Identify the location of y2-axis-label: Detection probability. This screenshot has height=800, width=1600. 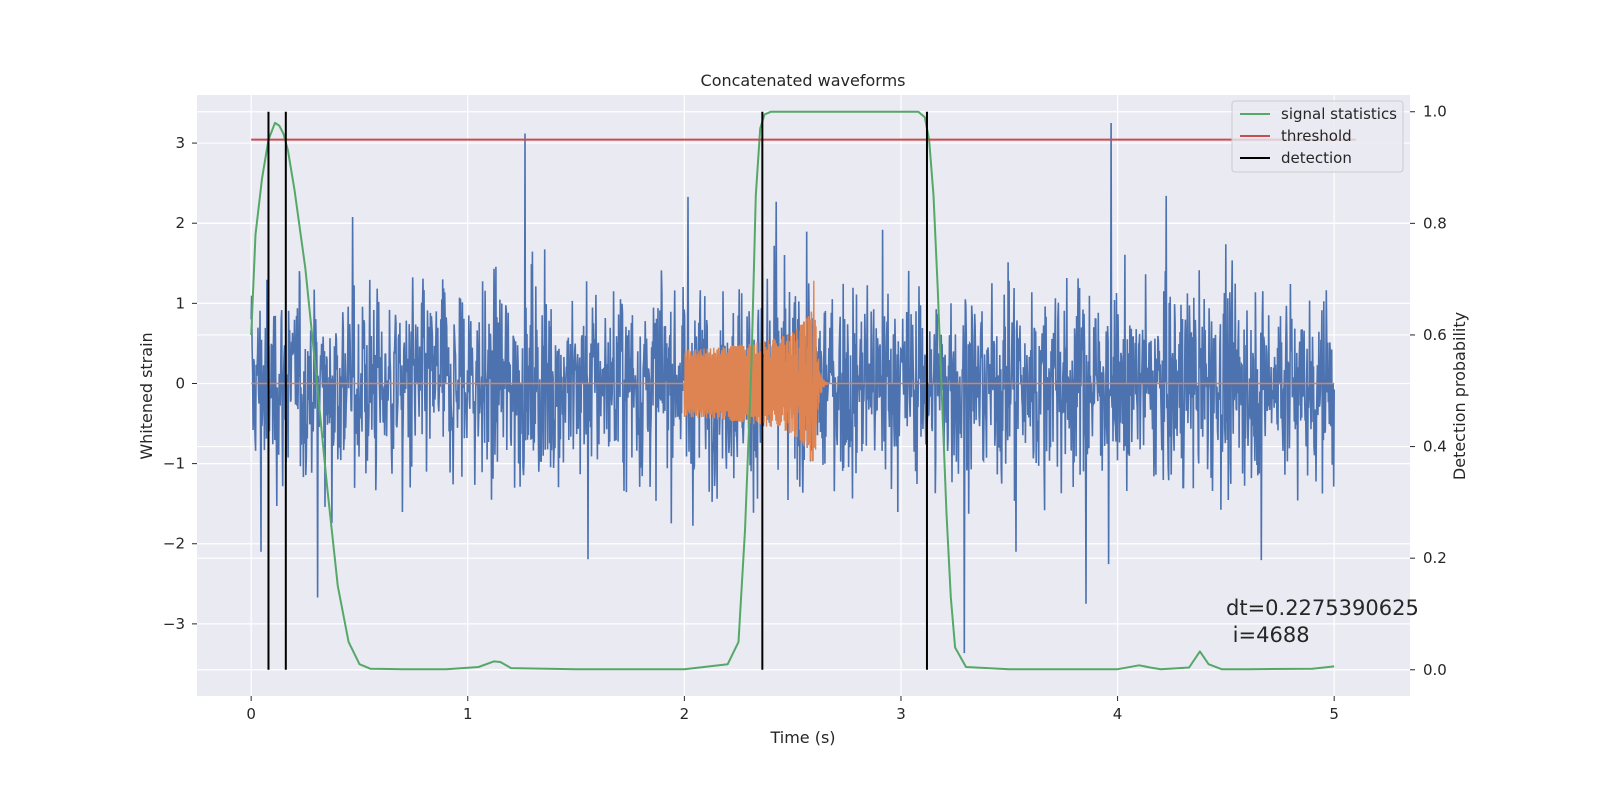
(1459, 396).